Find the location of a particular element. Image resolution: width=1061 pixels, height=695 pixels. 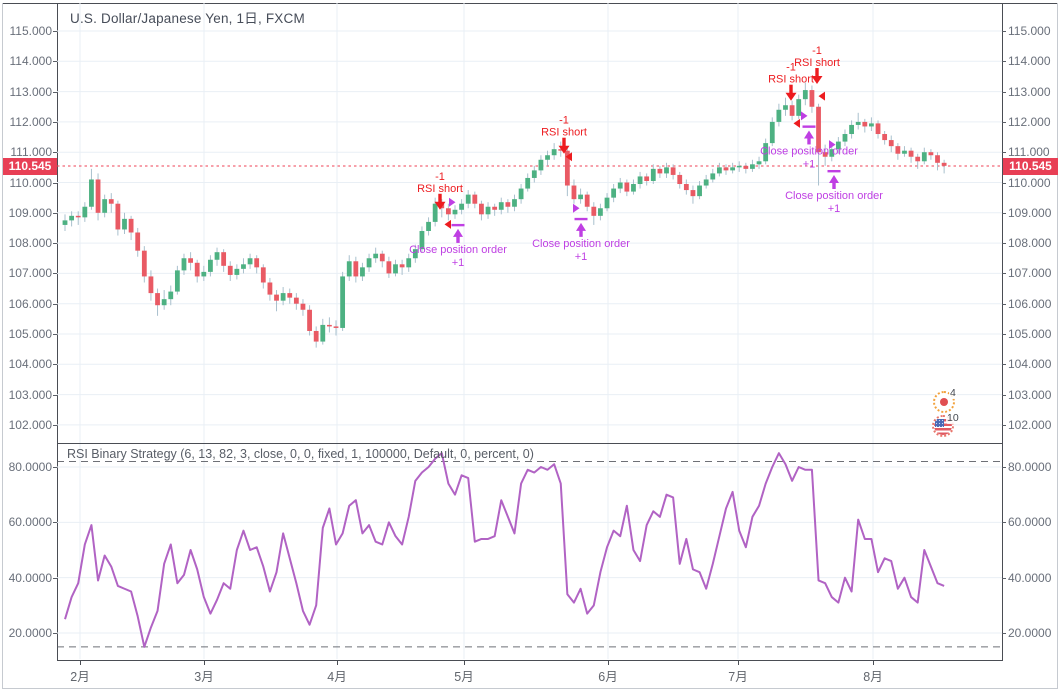

price-tick-label: 104.000 is located at coordinates (30, 364).